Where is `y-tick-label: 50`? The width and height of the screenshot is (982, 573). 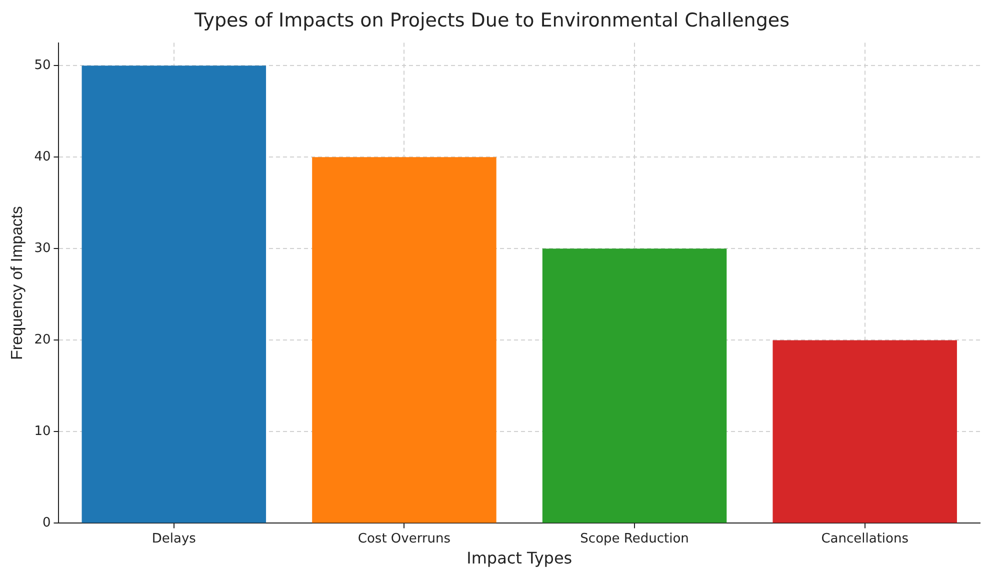
y-tick-label: 50 is located at coordinates (42, 66).